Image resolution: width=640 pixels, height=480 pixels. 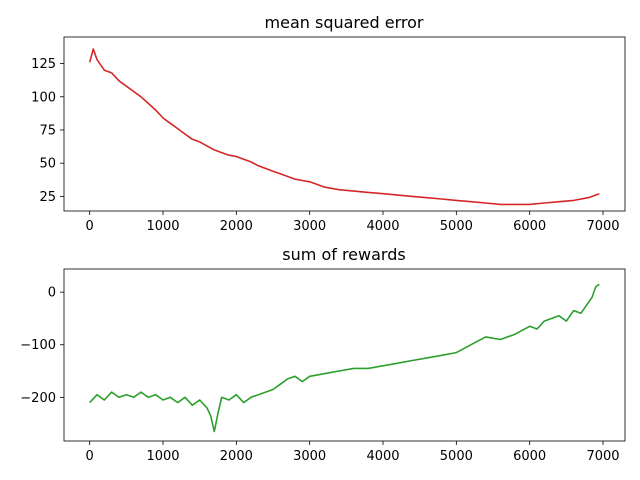 What do you see at coordinates (38, 345) in the screenshot?
I see `rewards-y-tick-label: −100` at bounding box center [38, 345].